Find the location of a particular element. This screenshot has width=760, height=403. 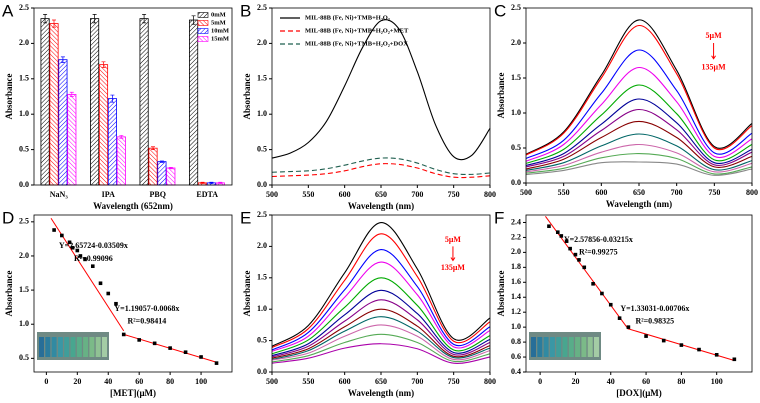

y-tick-label: 2.2 is located at coordinates (516, 236).